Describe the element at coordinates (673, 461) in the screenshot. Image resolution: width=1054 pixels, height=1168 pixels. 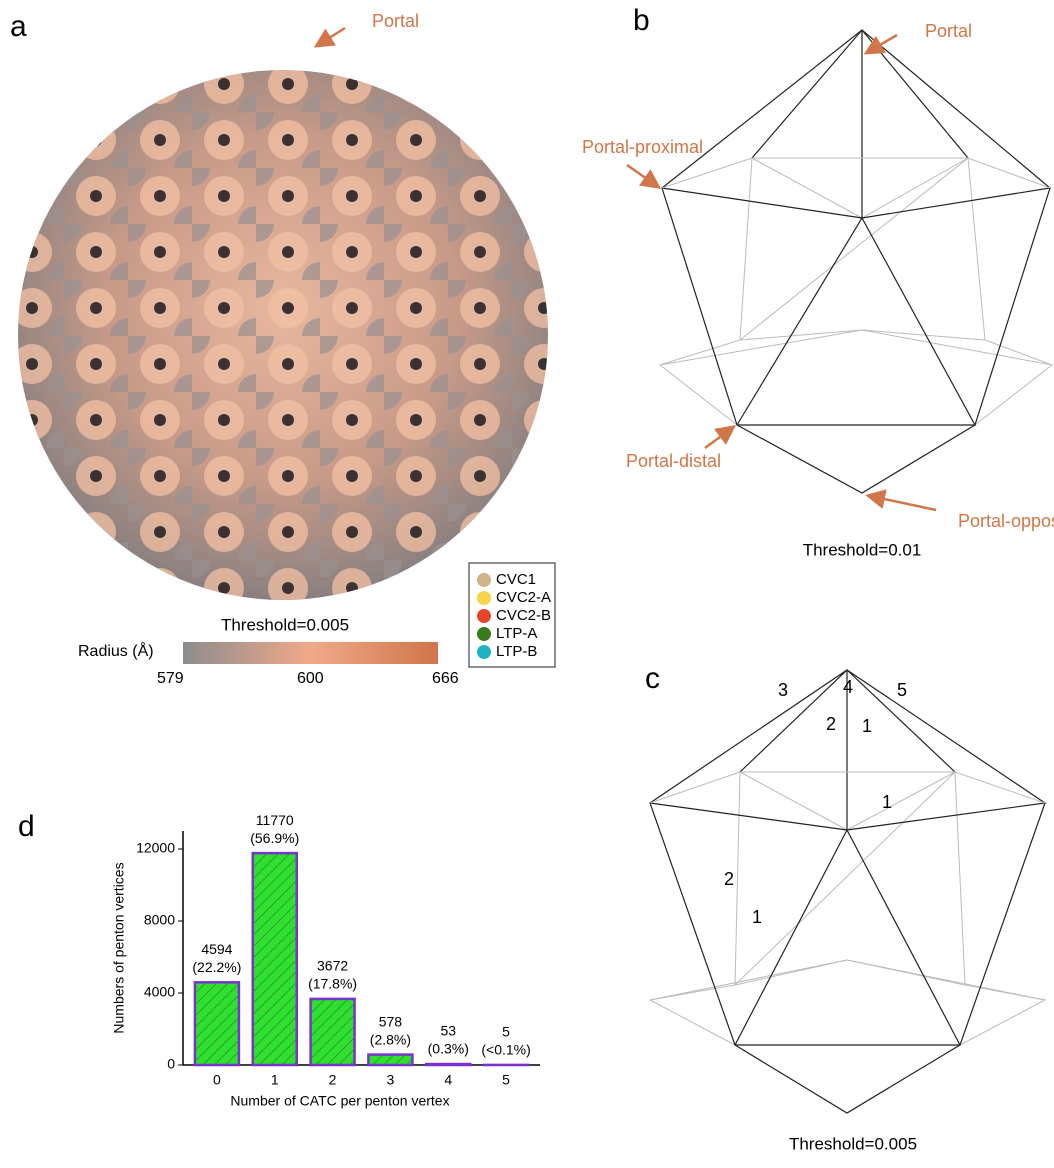
I see `annotation: Portal-distal` at that location.